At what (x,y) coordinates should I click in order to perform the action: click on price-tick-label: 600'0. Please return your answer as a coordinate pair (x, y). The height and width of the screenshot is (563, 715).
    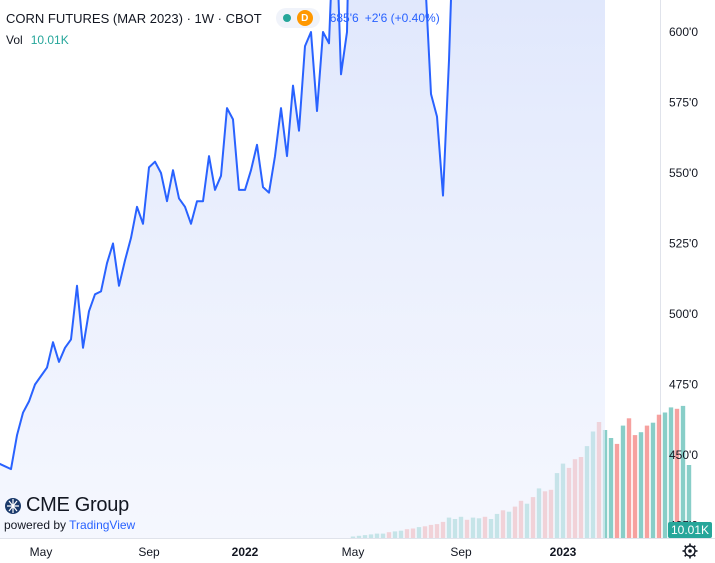
    Looking at the image, I should click on (683, 32).